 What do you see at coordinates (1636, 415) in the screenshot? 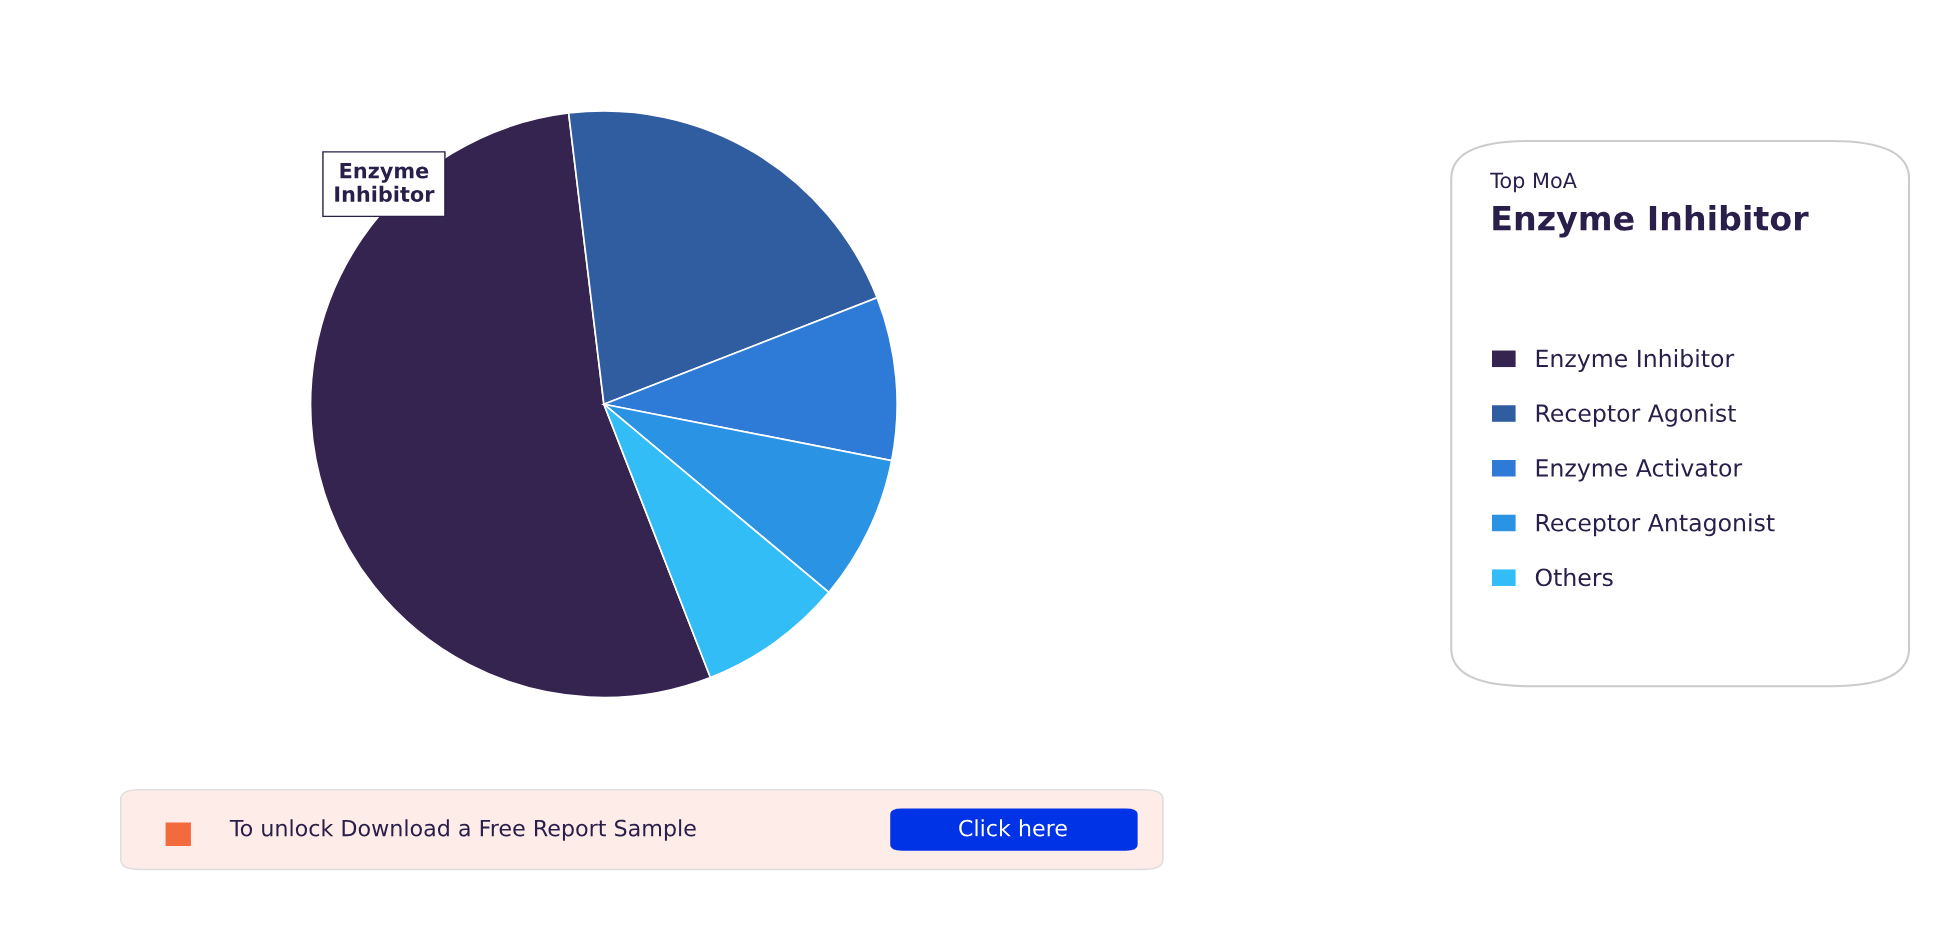
I see `legend-label: Receptor Agonist` at bounding box center [1636, 415].